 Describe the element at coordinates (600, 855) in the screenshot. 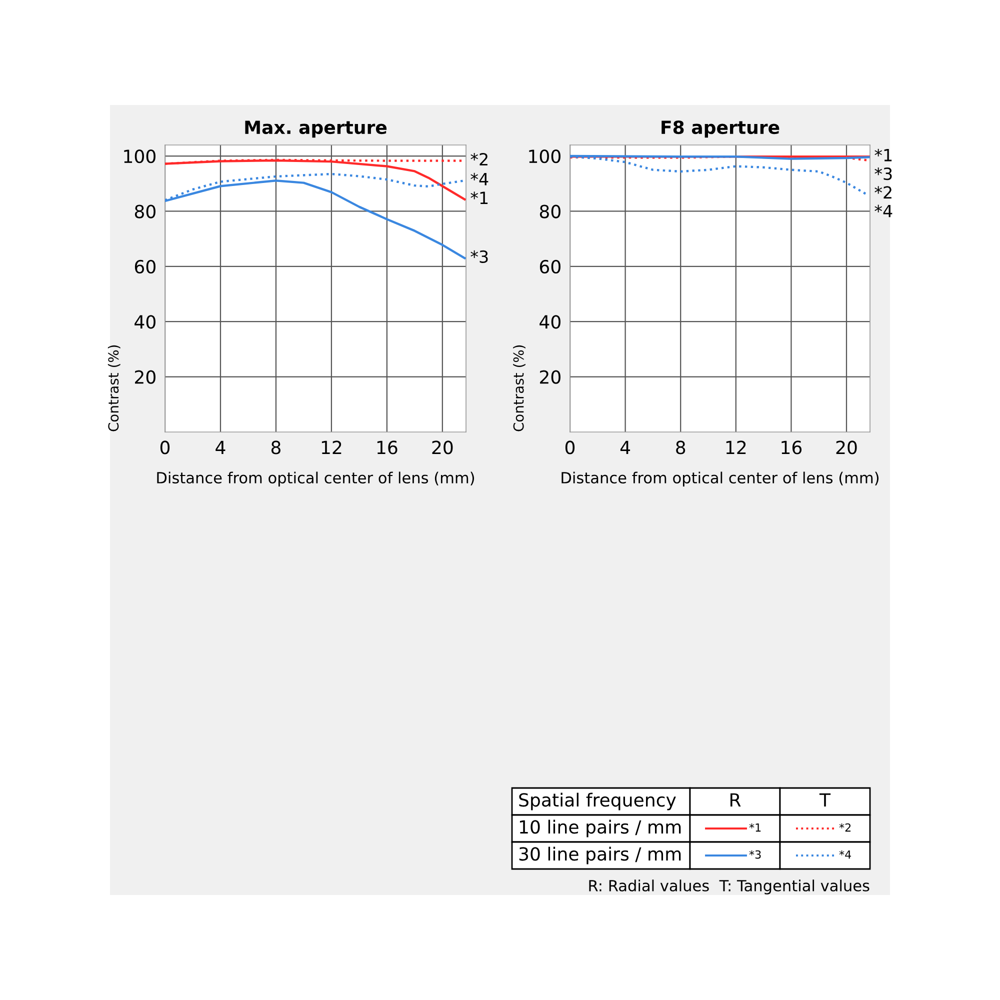

I see `text: 30 line pairs / mm` at that location.